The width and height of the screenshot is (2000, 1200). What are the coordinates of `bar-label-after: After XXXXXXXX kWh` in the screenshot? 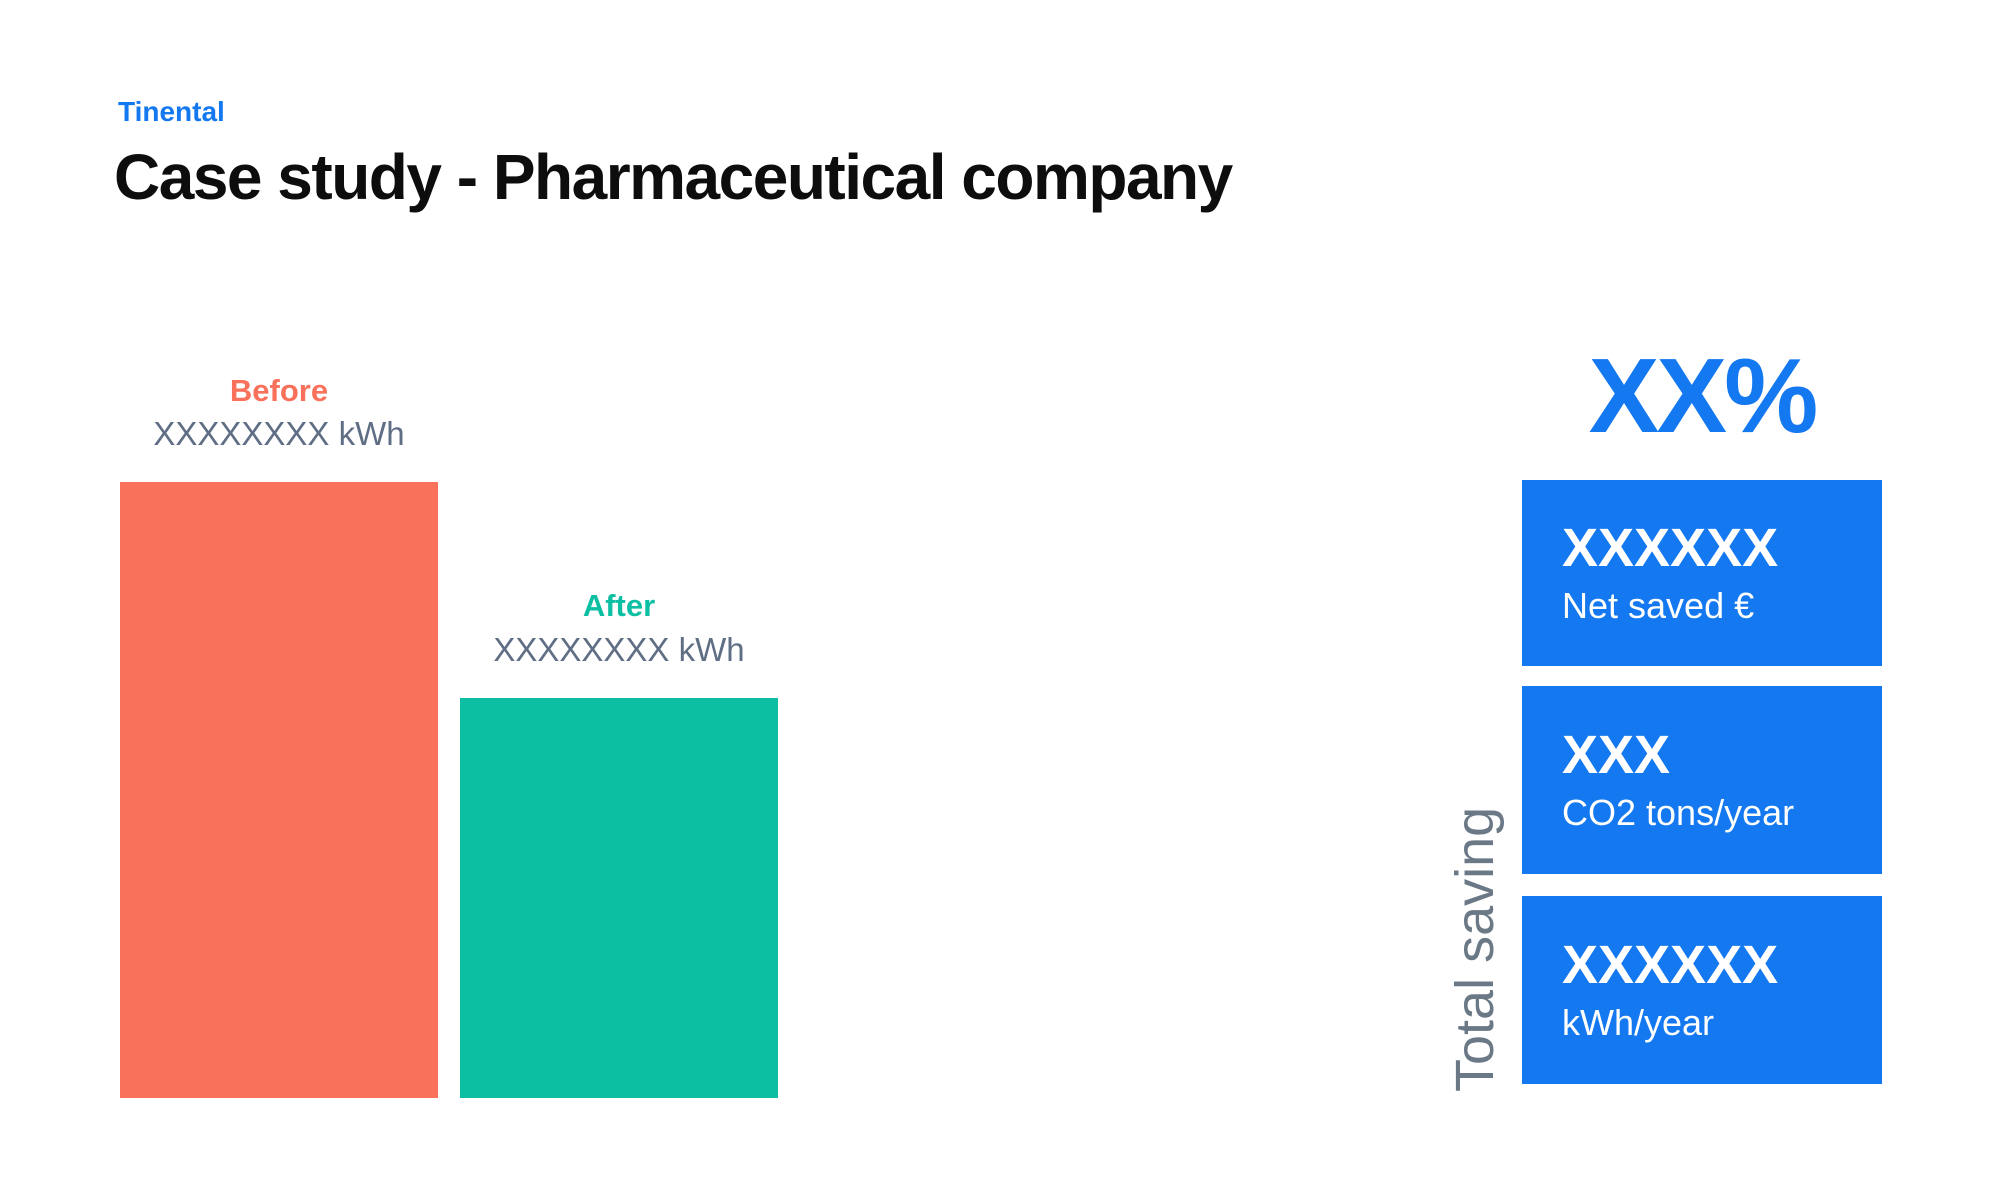 It's located at (619, 628).